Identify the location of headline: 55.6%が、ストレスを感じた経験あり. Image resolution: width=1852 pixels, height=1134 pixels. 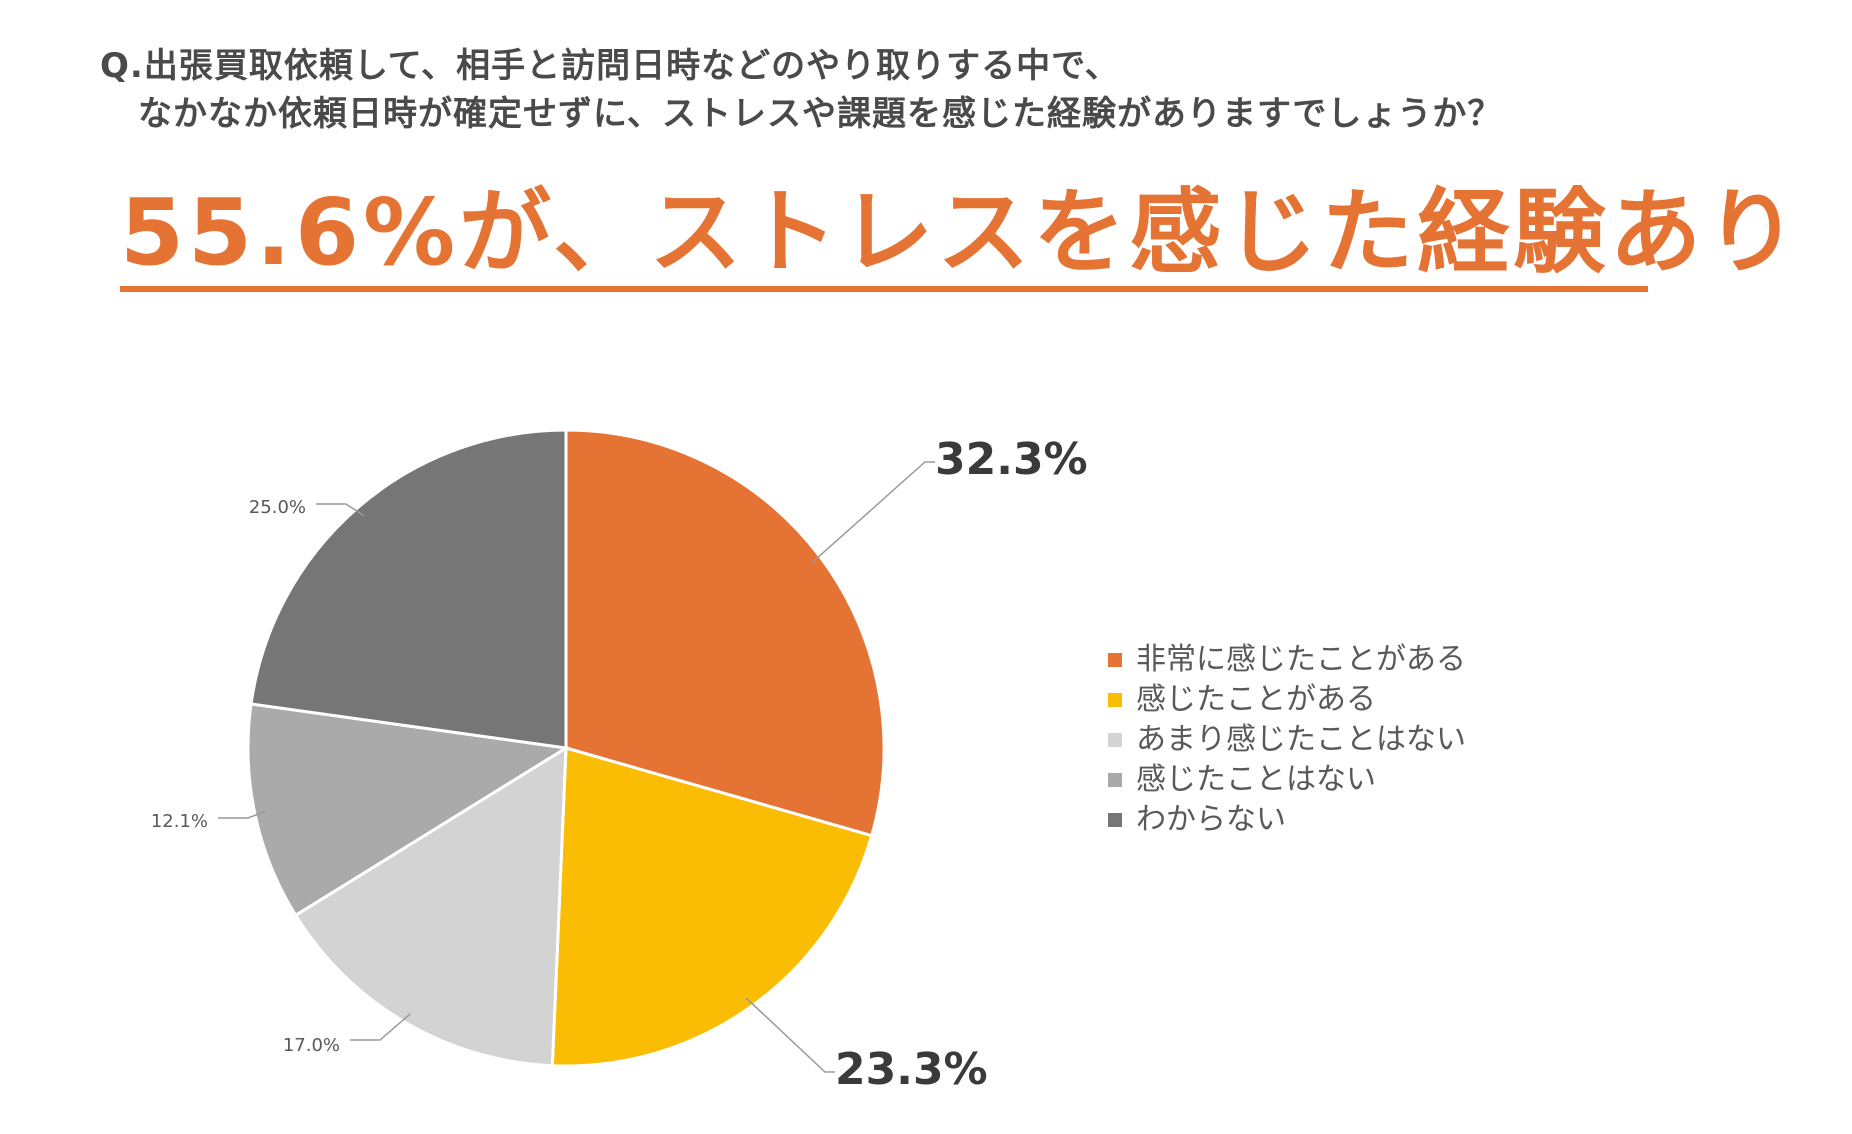
(961, 232).